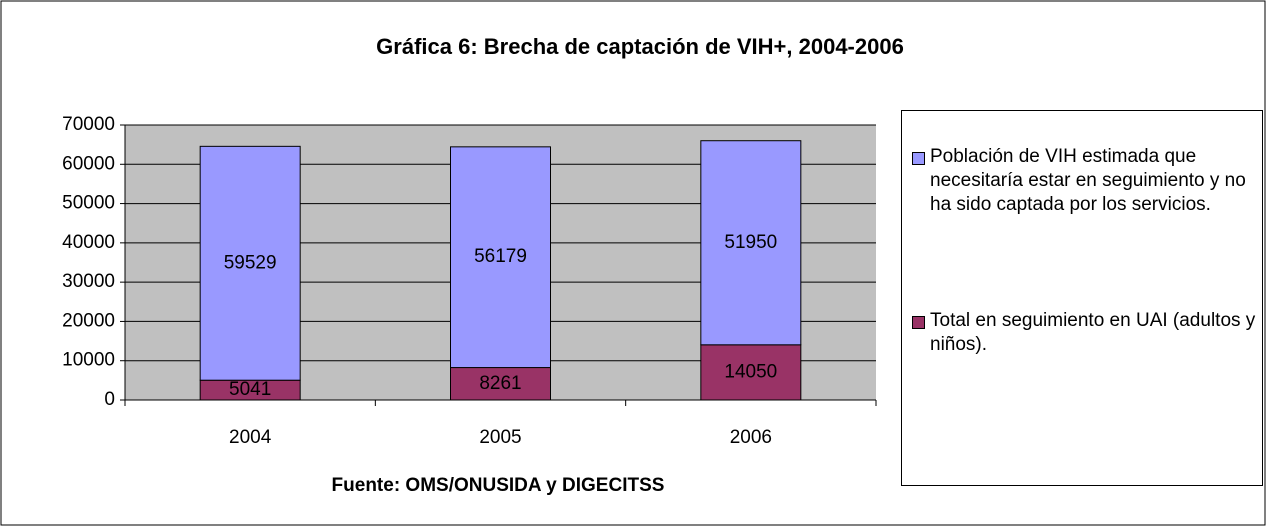  Describe the element at coordinates (88, 163) in the screenshot. I see `y-tick-label: 60000` at that location.